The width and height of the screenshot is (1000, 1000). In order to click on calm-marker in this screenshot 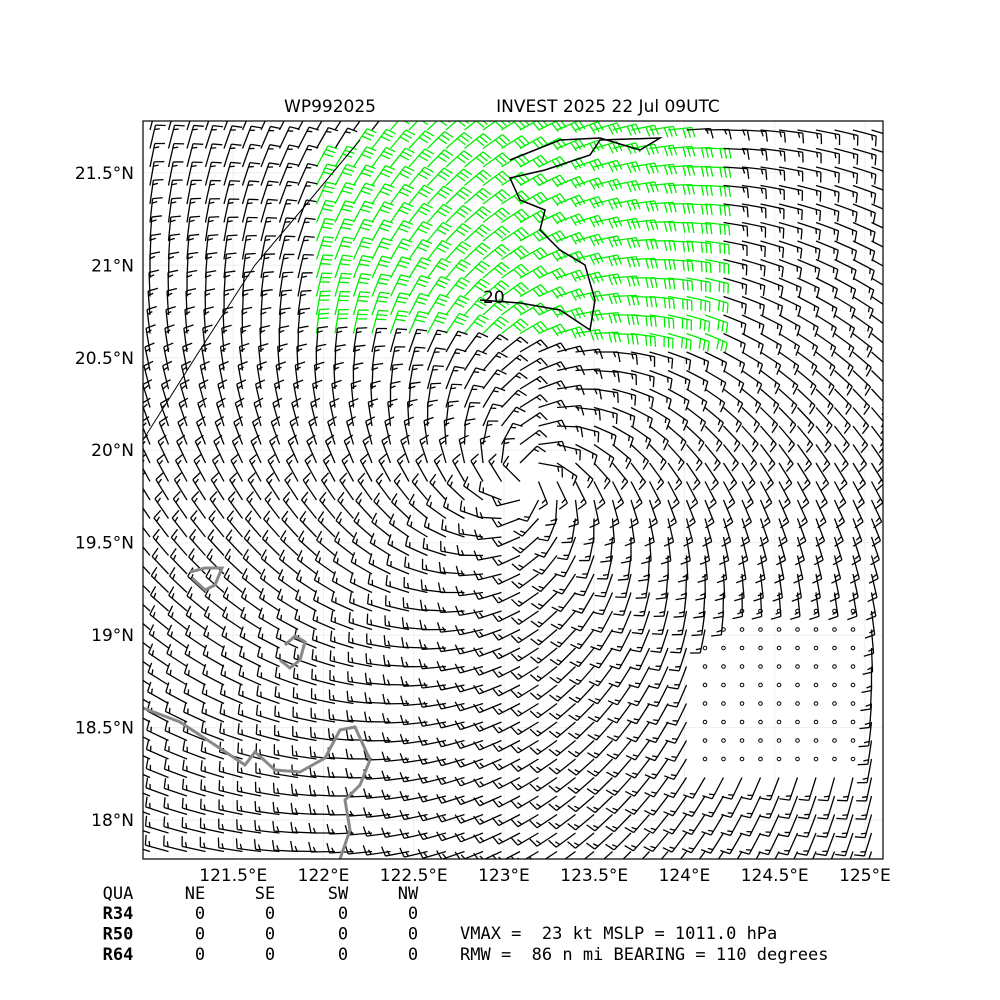, I will do `click(705, 666)`.